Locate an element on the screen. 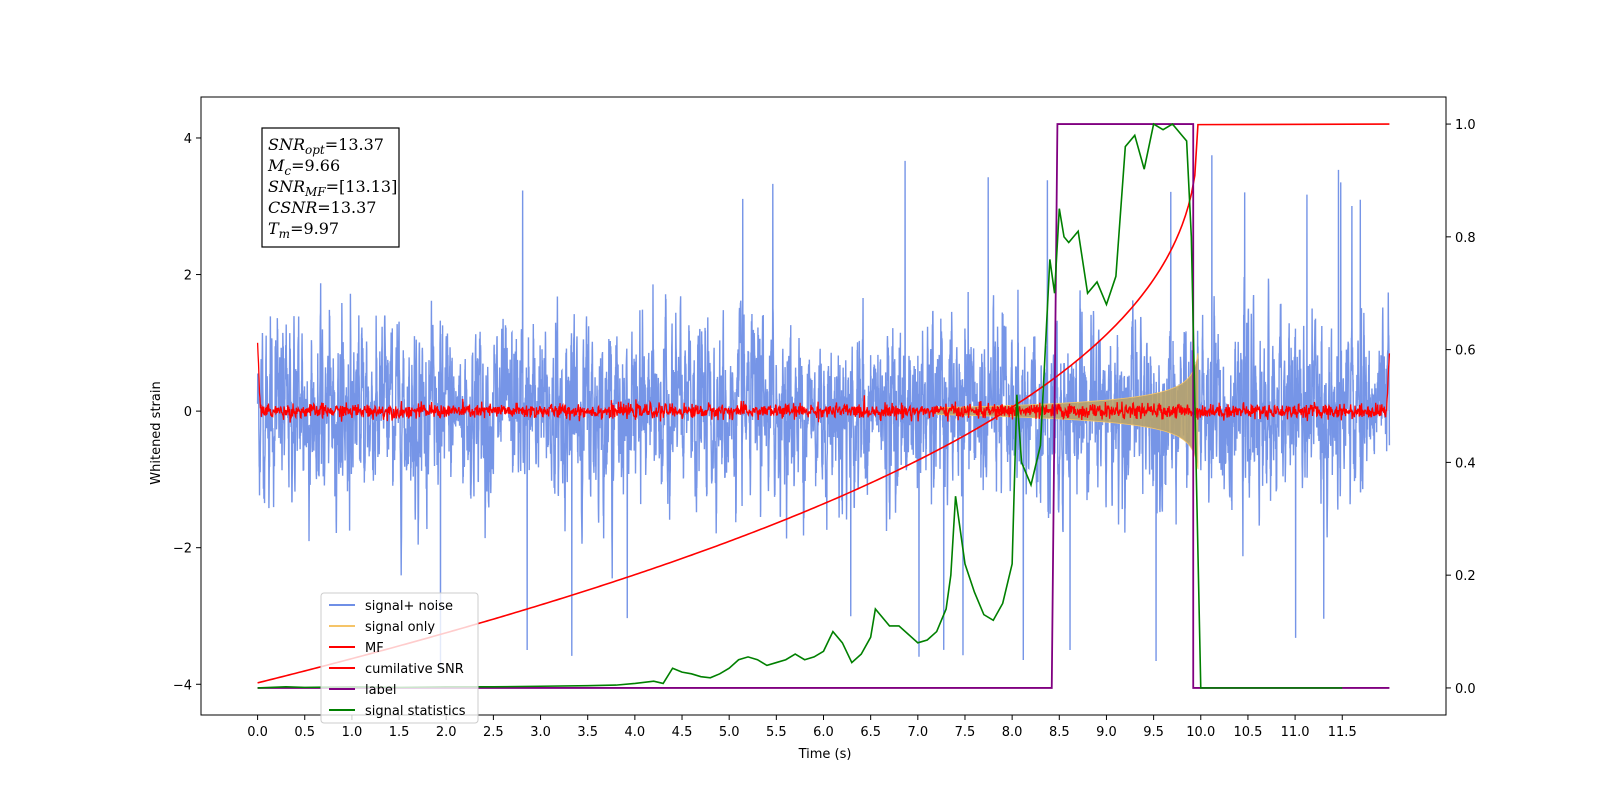 The image size is (1600, 800). legend-frame is located at coordinates (399, 658).